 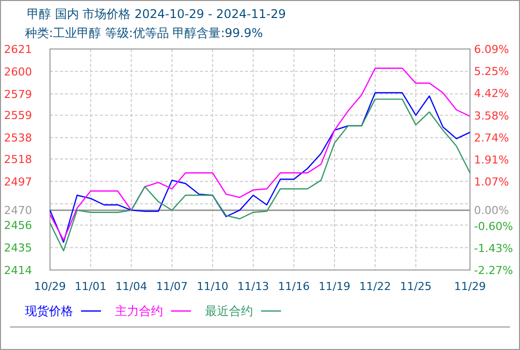 What do you see at coordinates (131, 286) in the screenshot?
I see `x-tick-label: 11/04` at bounding box center [131, 286].